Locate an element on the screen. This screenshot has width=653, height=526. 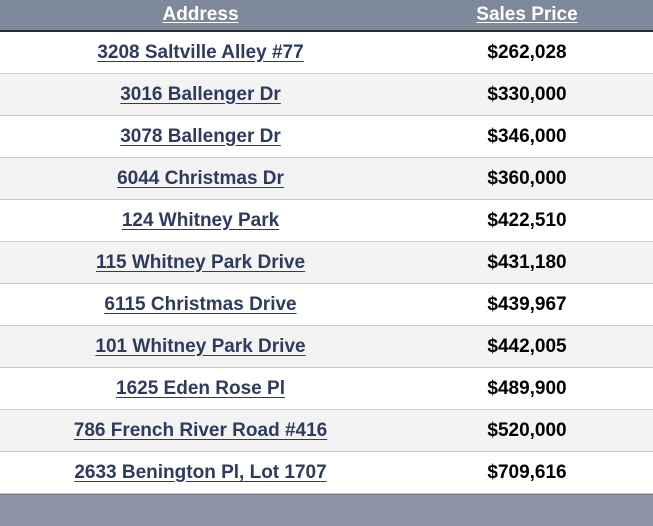
table-row: 3016 Ballenger Dr $330,000 is located at coordinates (326, 95).